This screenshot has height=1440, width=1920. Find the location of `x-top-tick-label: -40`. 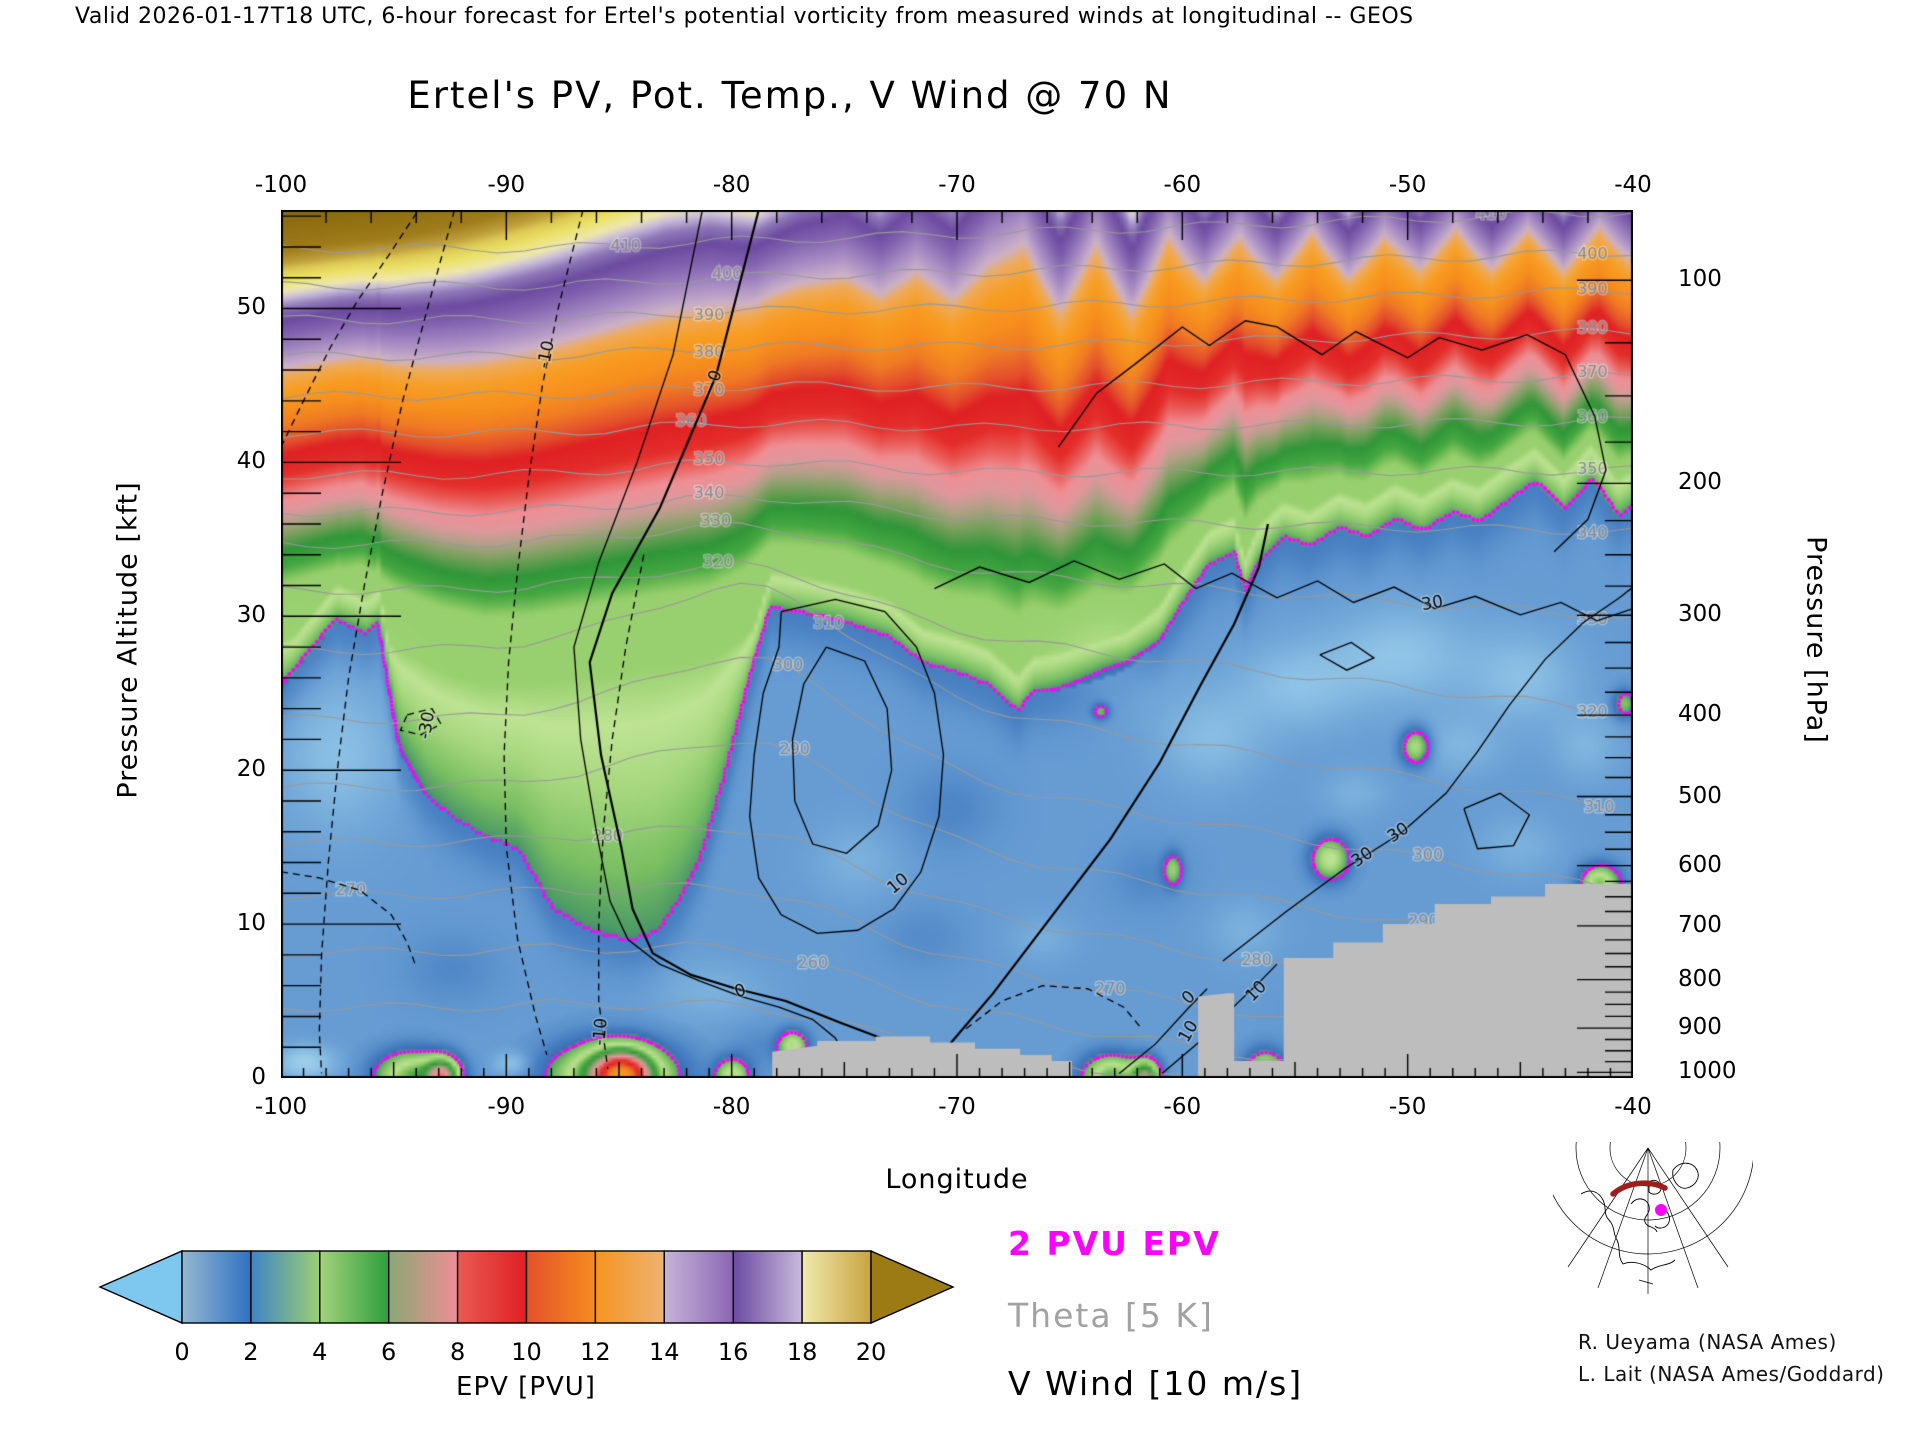

x-top-tick-label: -40 is located at coordinates (1633, 185).